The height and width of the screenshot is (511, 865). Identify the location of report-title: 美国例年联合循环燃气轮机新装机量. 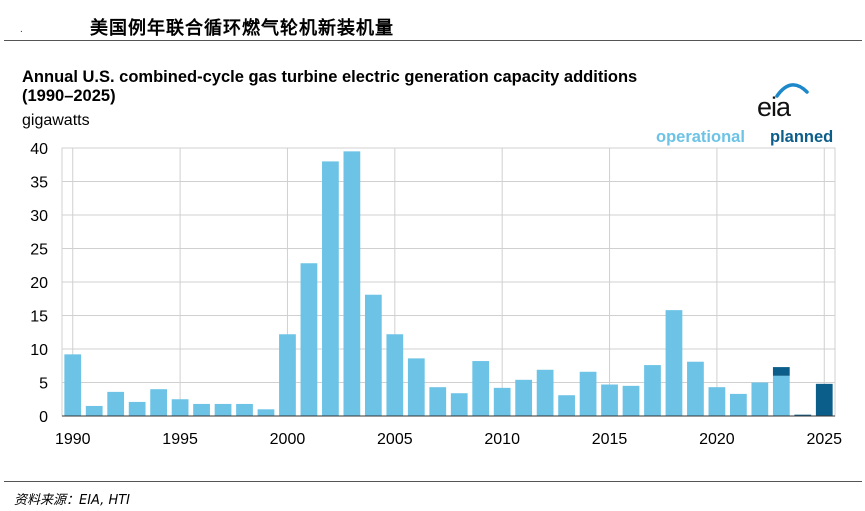
(242, 28).